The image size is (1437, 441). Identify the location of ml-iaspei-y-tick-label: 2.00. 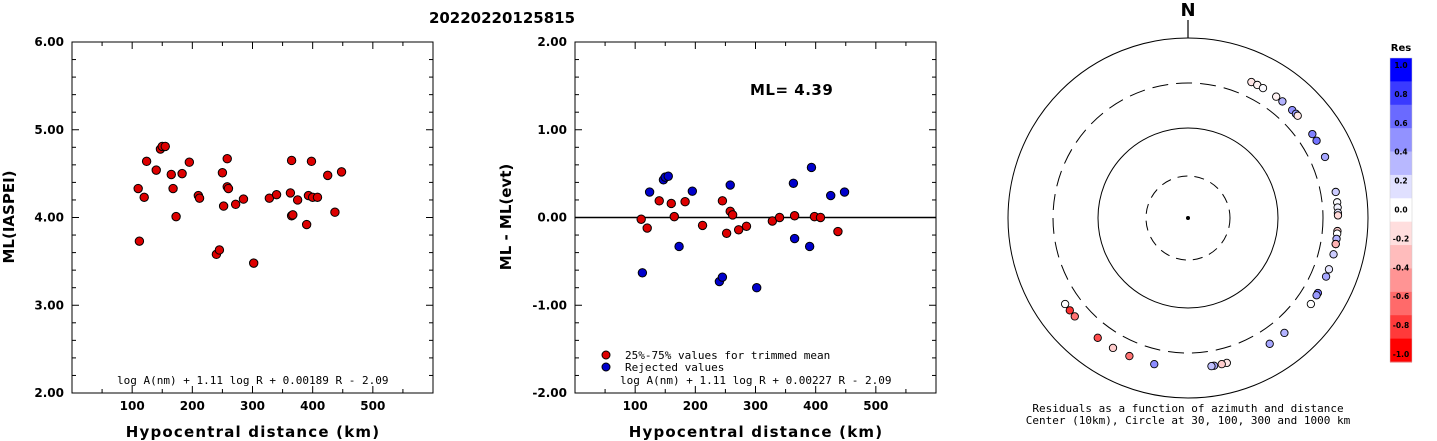
(49, 393).